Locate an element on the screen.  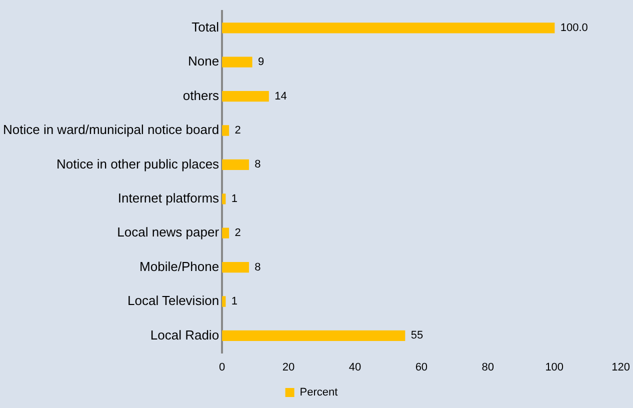
x-tick-label: 120 is located at coordinates (621, 367).